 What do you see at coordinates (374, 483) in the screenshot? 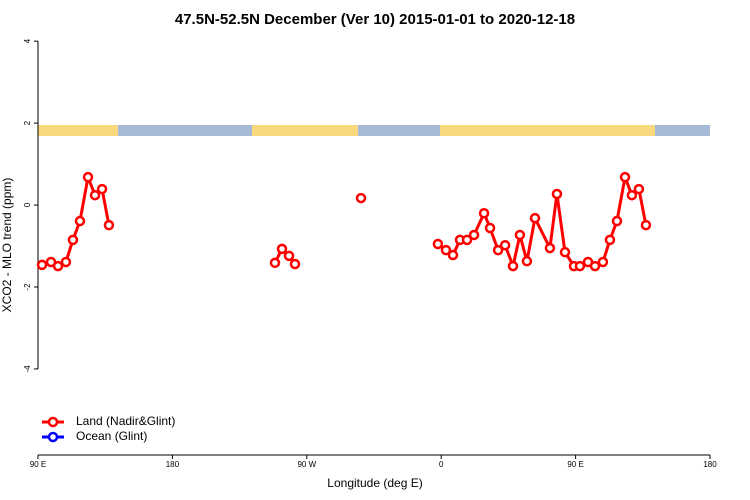
I see `x-axis-label: Longitude (deg E)` at bounding box center [374, 483].